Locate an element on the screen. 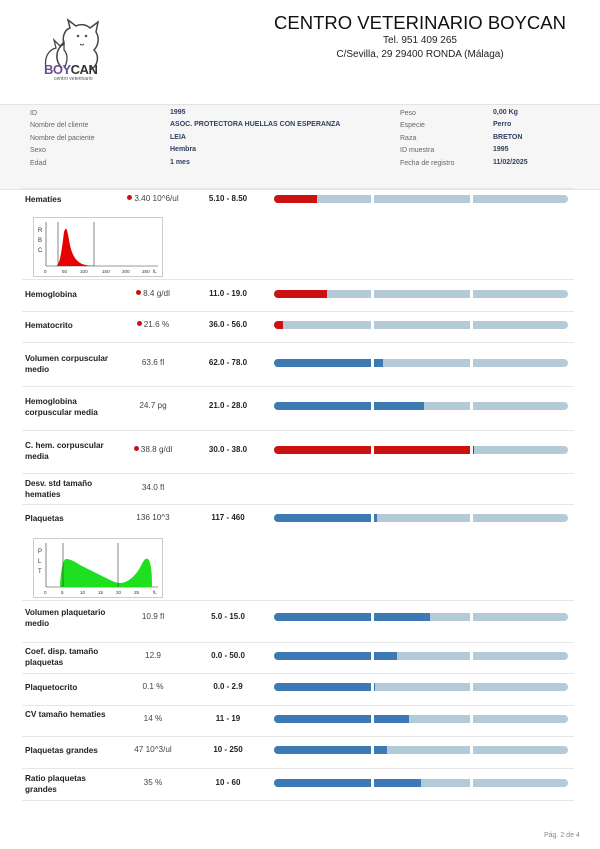  rbc-tick-250: 250 is located at coordinates (146, 271).